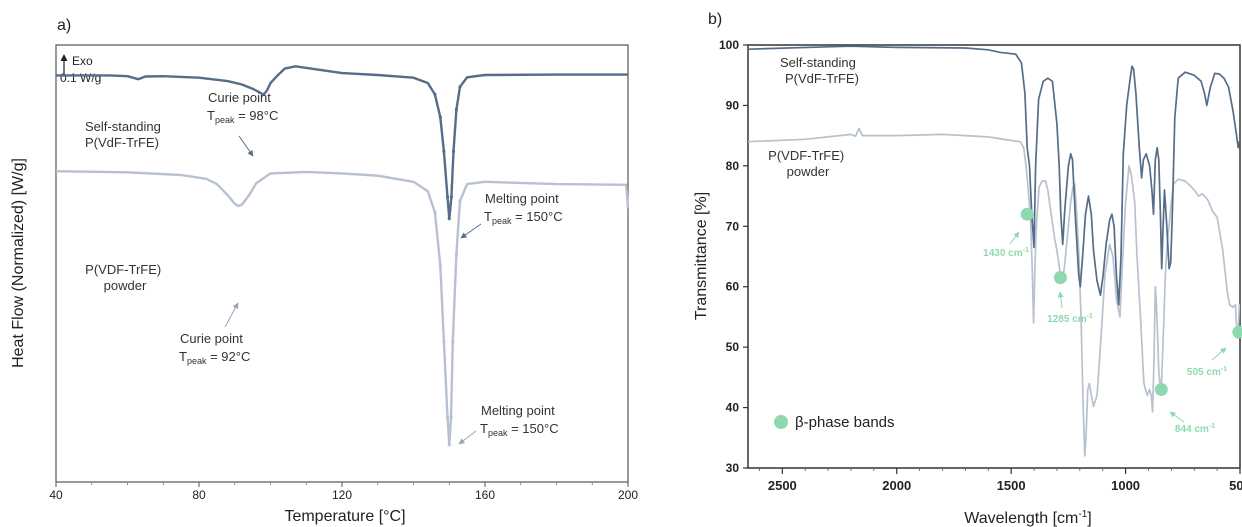  I want to click on a-x-tick-label: 160, so click(485, 495).